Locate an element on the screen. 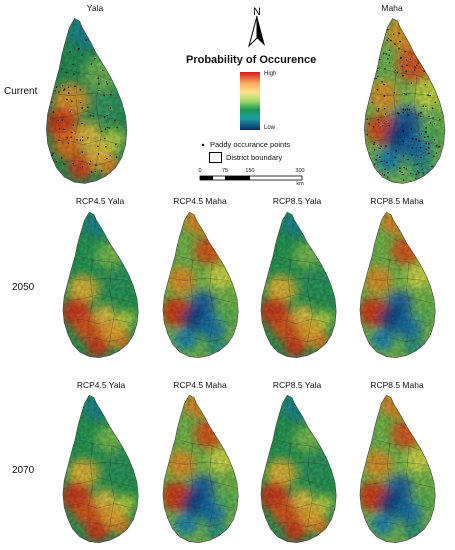  panel-title-current-maha: Maha is located at coordinates (392, 8).